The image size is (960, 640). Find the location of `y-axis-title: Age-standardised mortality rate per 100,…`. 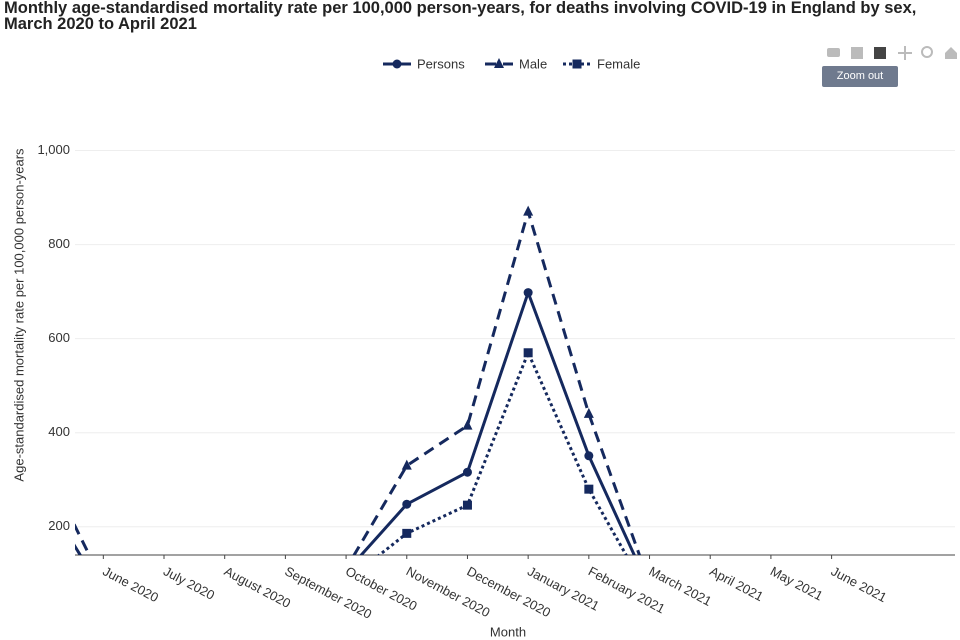

y-axis-title: Age-standardised mortality rate per 100,… is located at coordinates (18, 315).